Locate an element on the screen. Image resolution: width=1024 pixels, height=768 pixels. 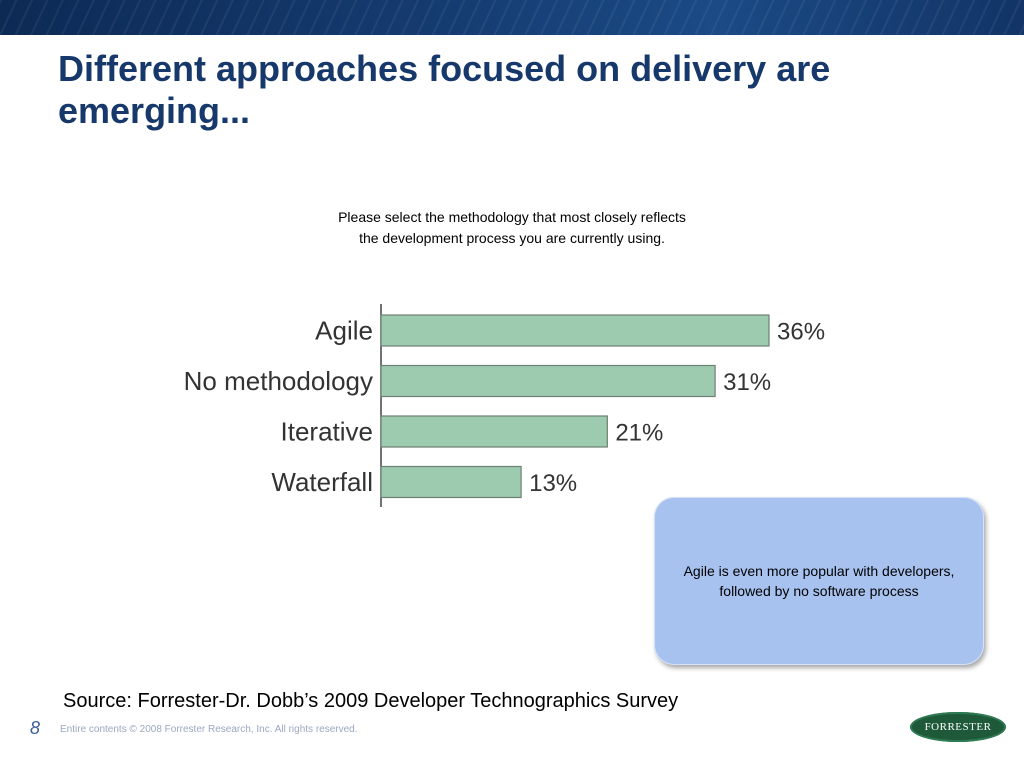
page-number: 8 is located at coordinates (35, 728).